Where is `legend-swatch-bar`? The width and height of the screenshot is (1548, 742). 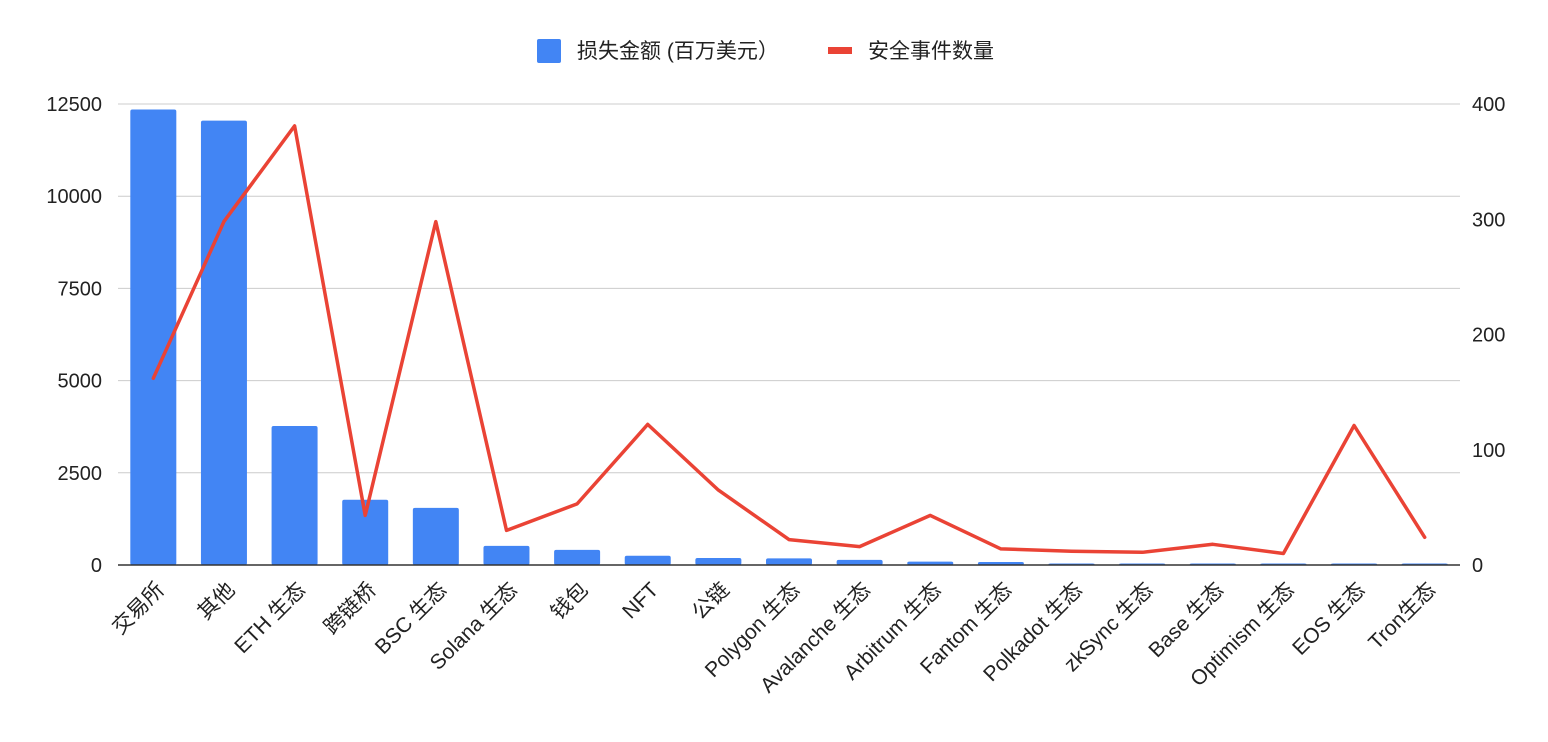
legend-swatch-bar is located at coordinates (549, 51).